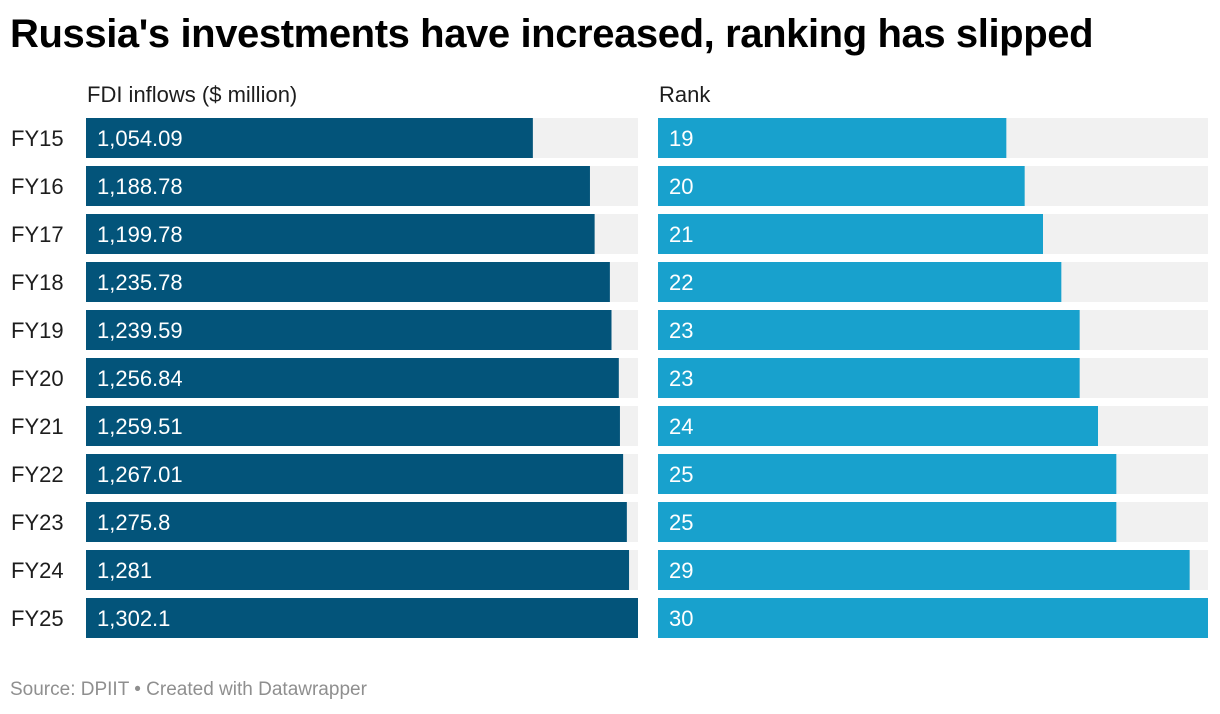 This screenshot has width=1220, height=714. I want to click on rank-value-label: 20, so click(681, 186).